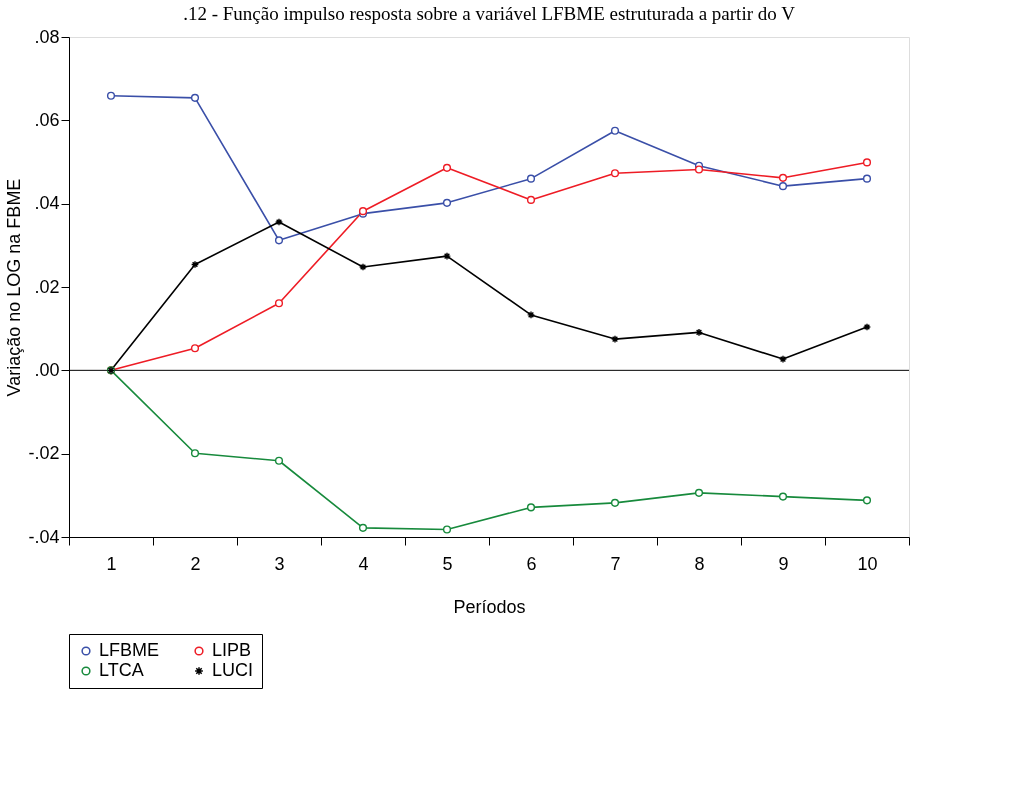 The width and height of the screenshot is (1032, 785). What do you see at coordinates (531, 563) in the screenshot?
I see `x-tick-label: 6` at bounding box center [531, 563].